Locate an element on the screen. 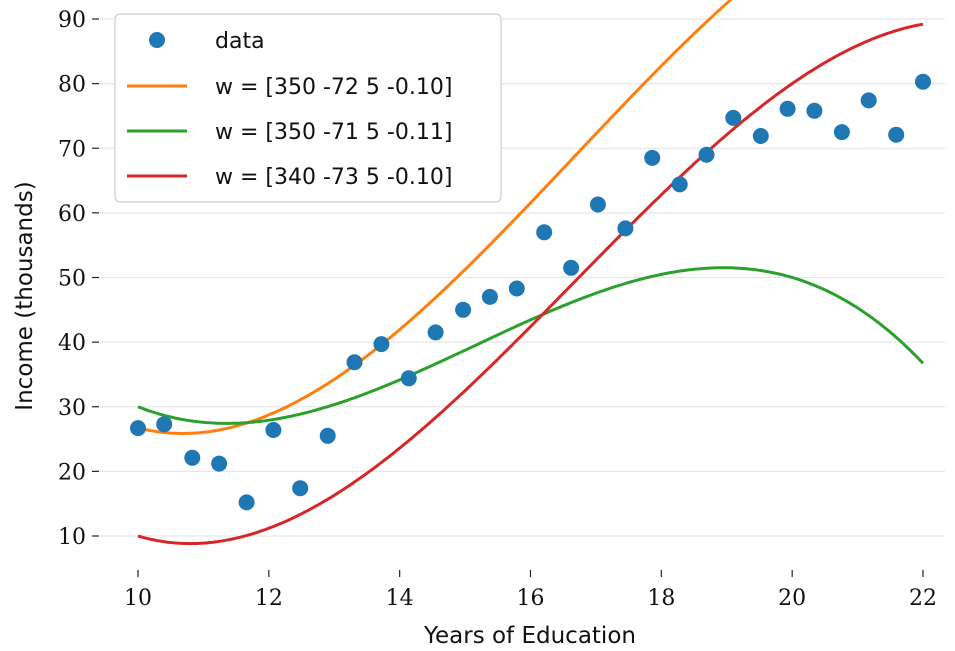 The height and width of the screenshot is (651, 955). y-tick-label: 50 is located at coordinates (72, 279).